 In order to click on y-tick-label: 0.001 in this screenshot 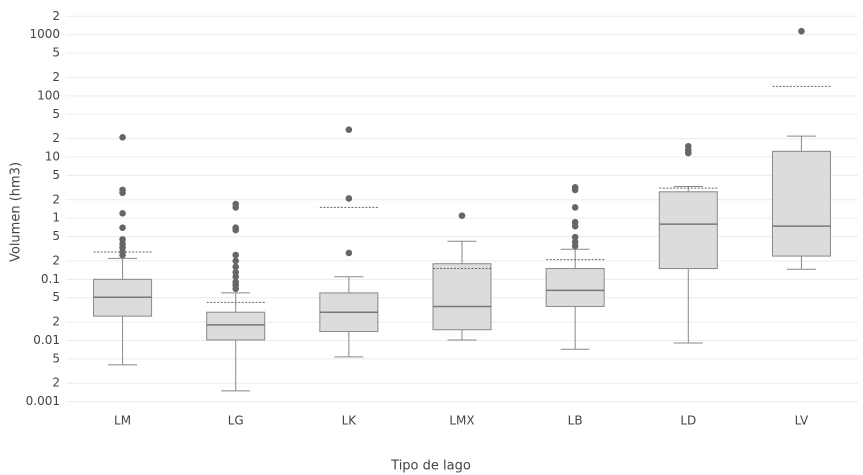, I will do `click(43, 401)`.